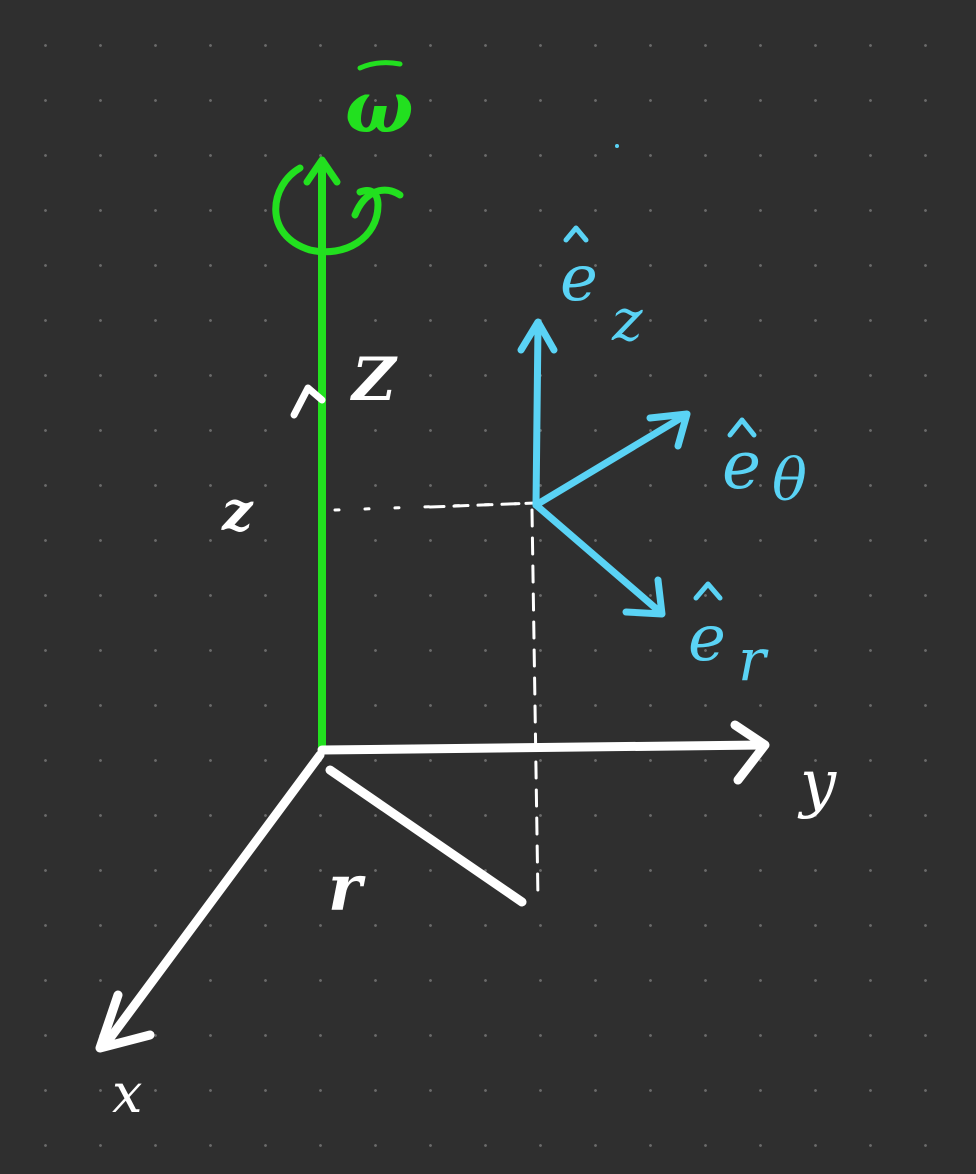 This screenshot has height=1174, width=976. I want to click on e-theta-label: e, so click(741, 465).